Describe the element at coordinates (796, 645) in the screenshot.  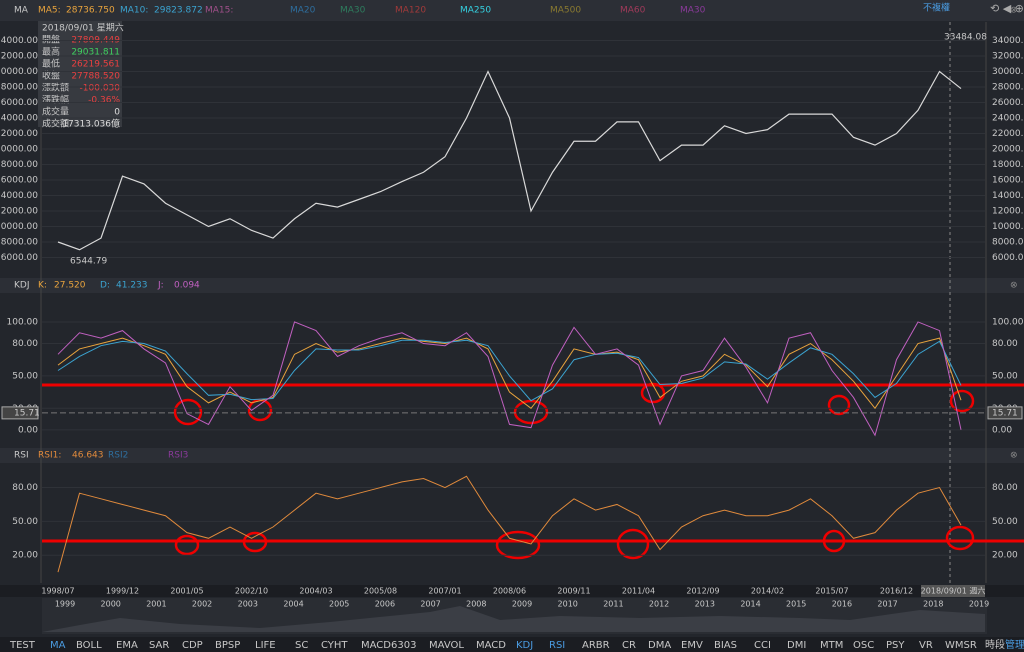
I see `tab: DMI` at that location.